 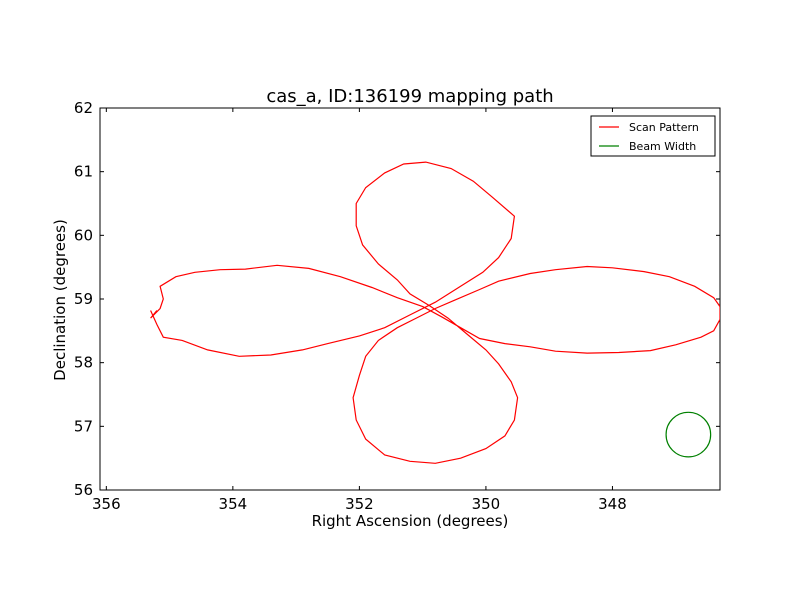 What do you see at coordinates (410, 521) in the screenshot?
I see `x-axis-label: Right Ascension (degrees)` at bounding box center [410, 521].